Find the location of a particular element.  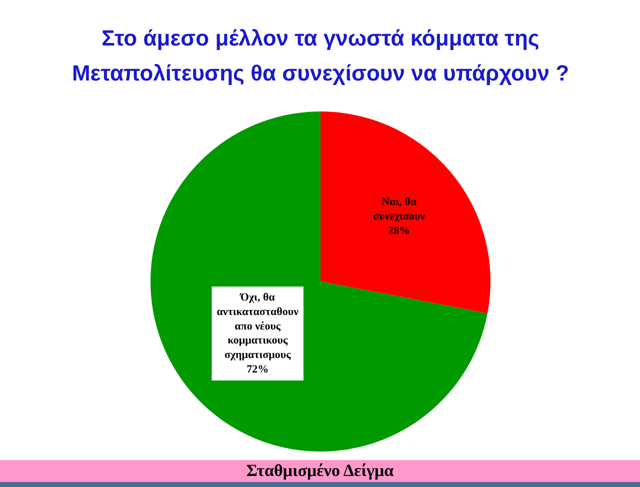

chart-title: Στο άμεσο μέλλον τα γνωστά κόμματα της Μεταπολίτευσης θα συνεχίσουν να υπάρχουν ? is located at coordinates (321, 56).